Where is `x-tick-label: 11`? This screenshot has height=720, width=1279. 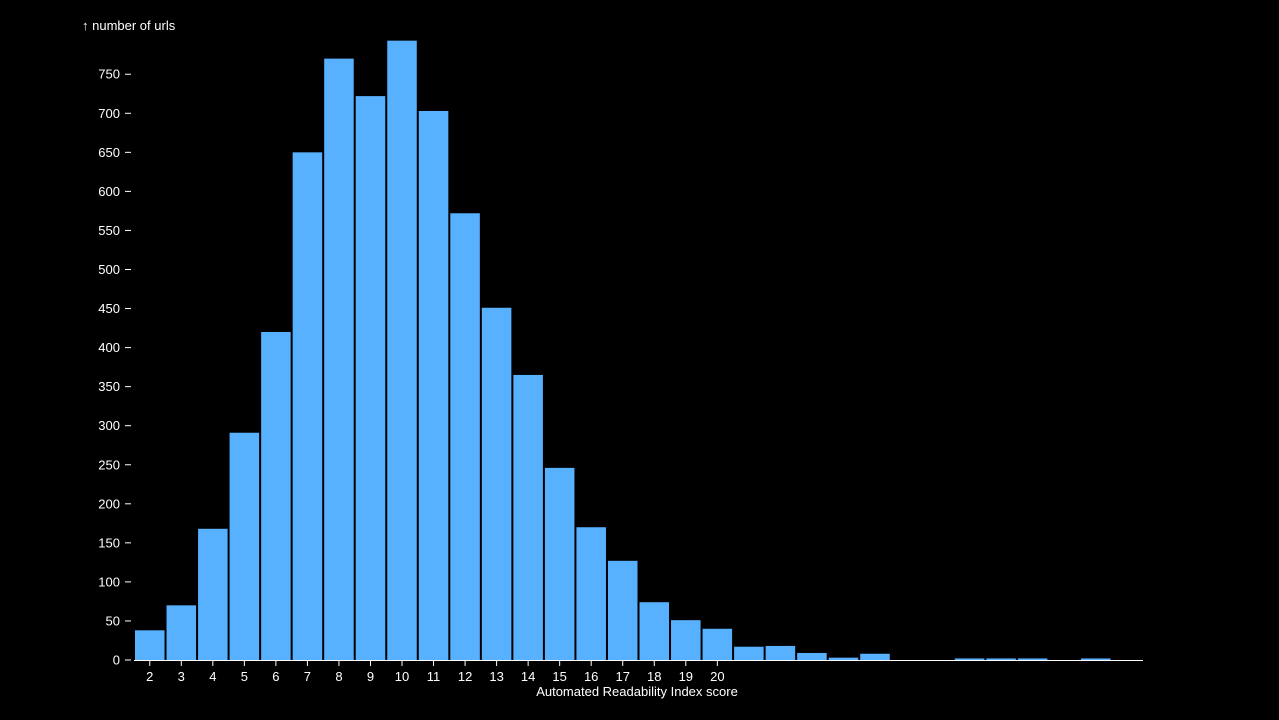 x-tick-label: 11 is located at coordinates (434, 676).